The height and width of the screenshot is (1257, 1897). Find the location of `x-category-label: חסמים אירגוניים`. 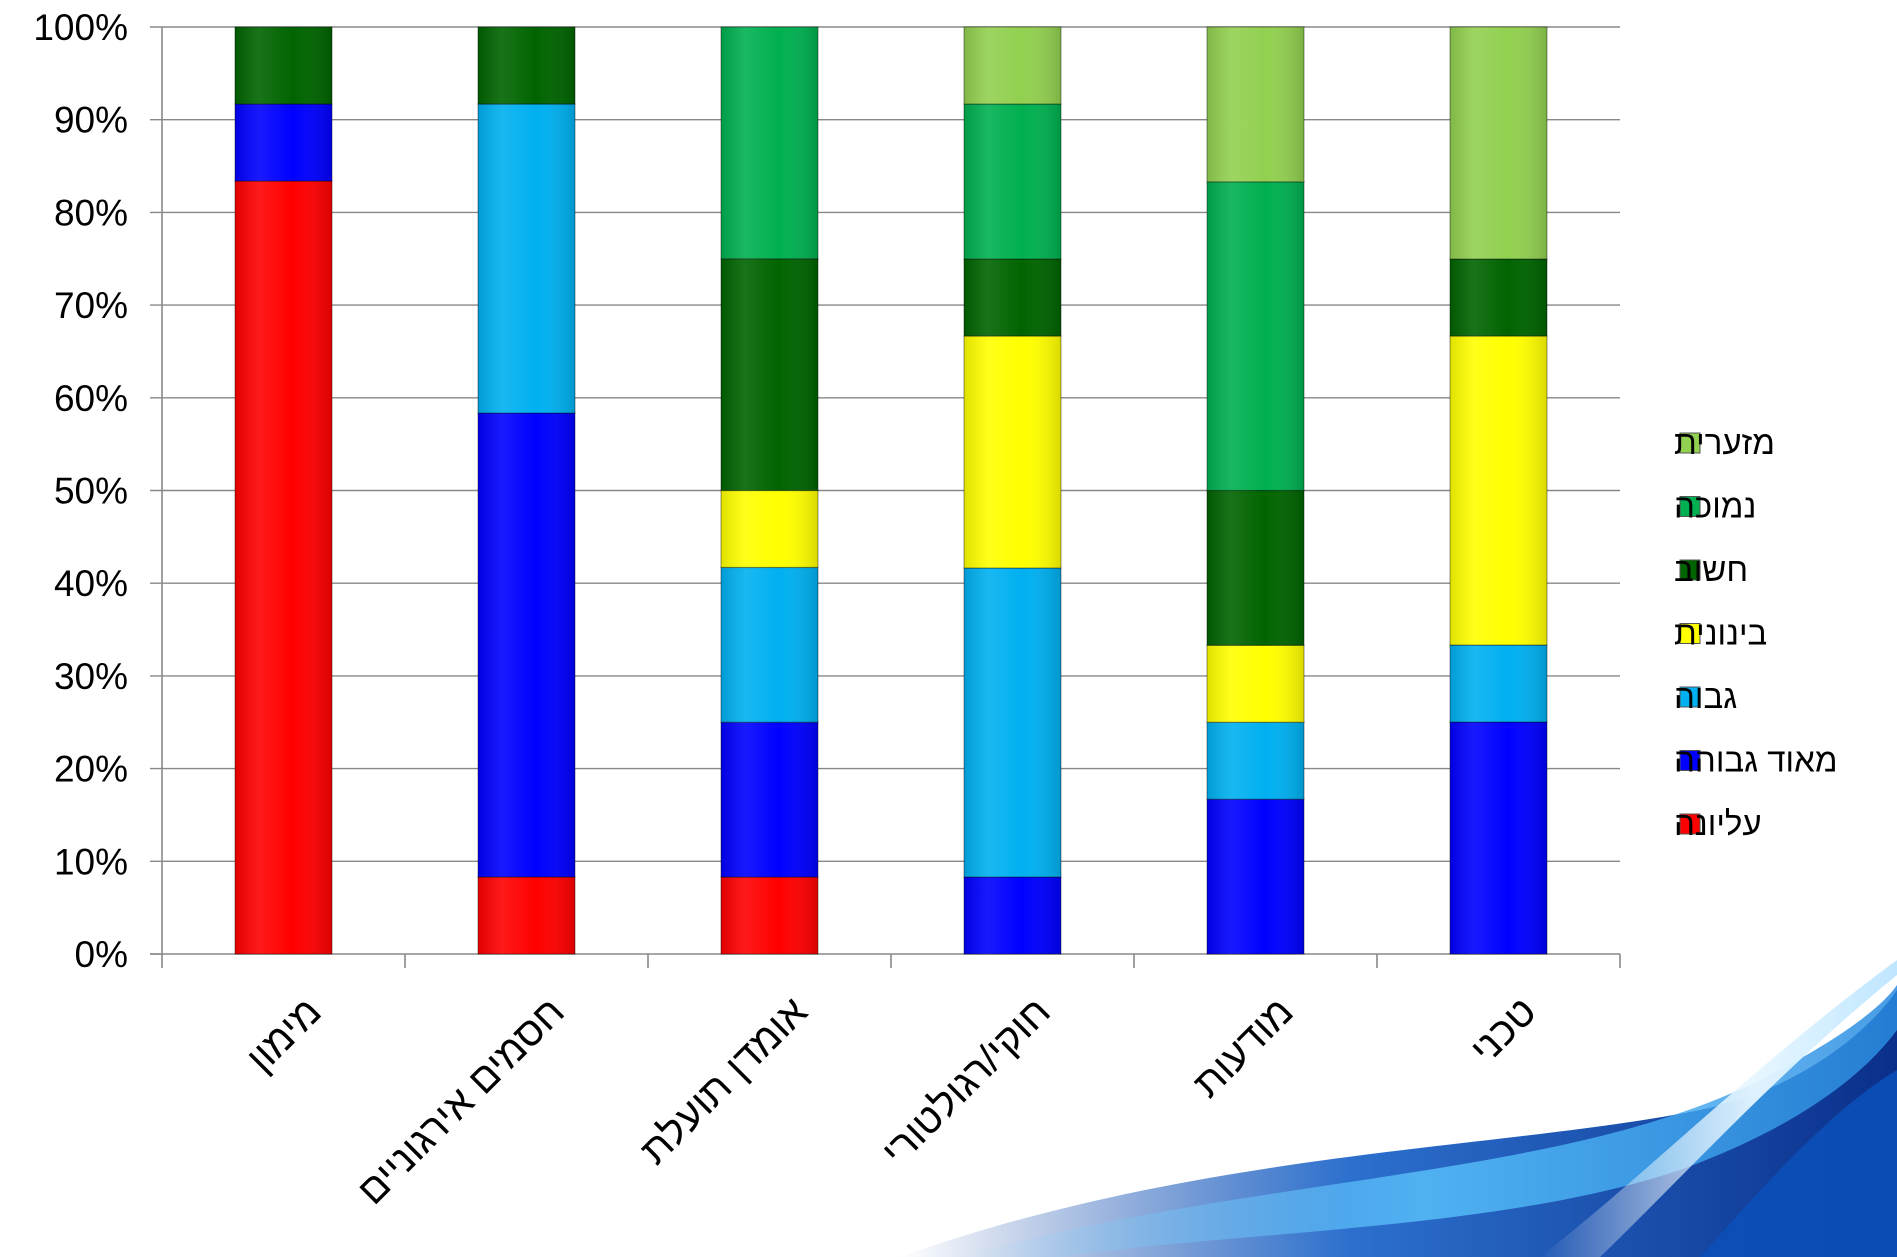

x-category-label: חסמים אירגוניים is located at coordinates (461, 1101).